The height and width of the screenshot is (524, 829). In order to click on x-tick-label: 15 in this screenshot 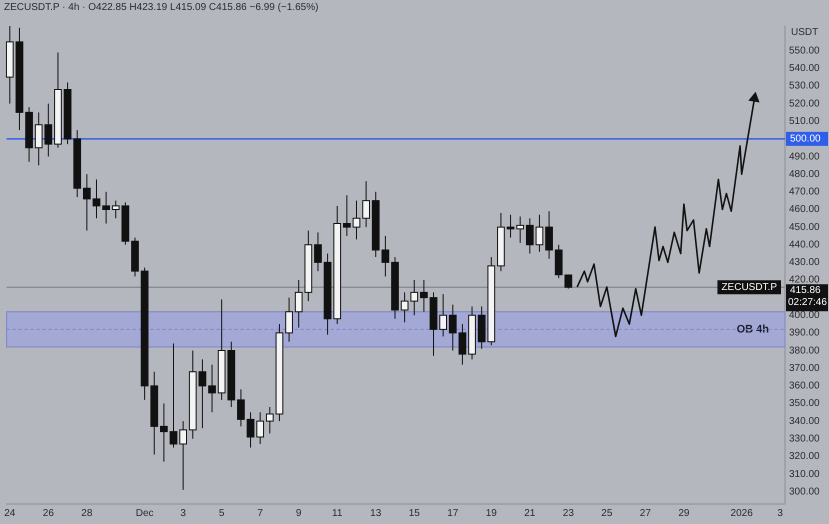, I will do `click(414, 513)`.